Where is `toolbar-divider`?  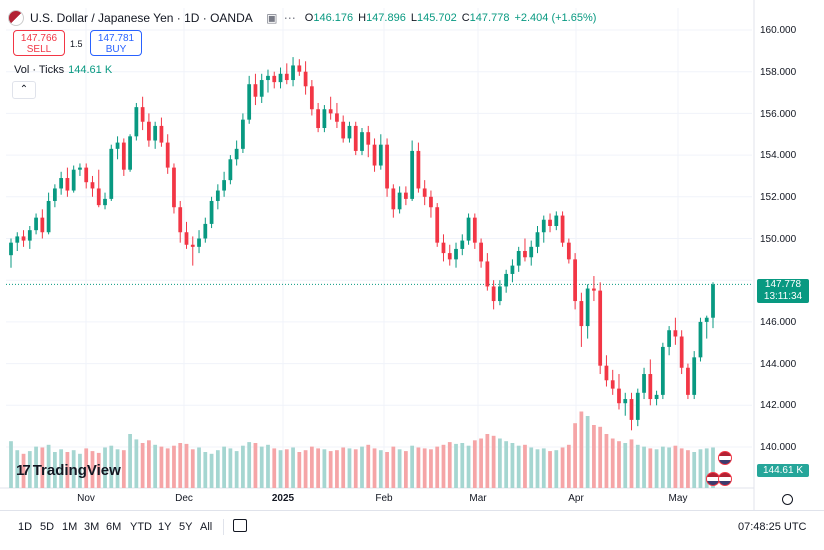
toolbar-divider is located at coordinates (223, 527).